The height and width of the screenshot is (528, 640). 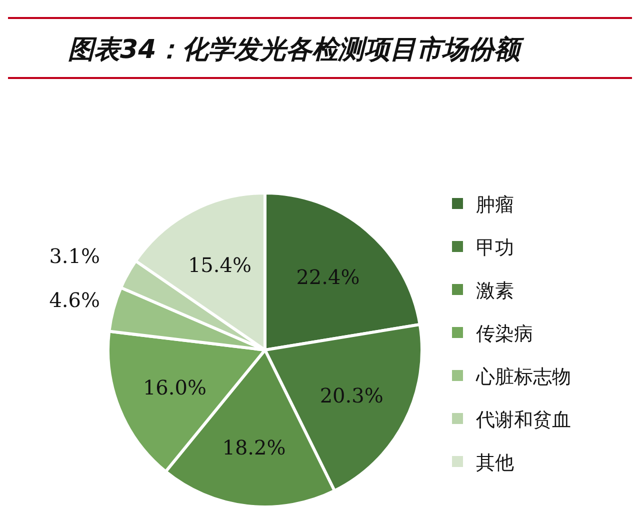 I want to click on legend-label: 肿瘤, so click(x=495, y=205).